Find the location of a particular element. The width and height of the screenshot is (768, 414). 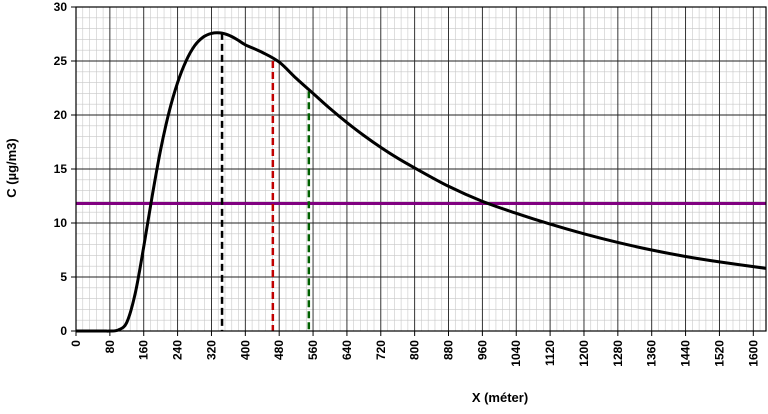

x-tick-label: 240 is located at coordinates (178, 350).